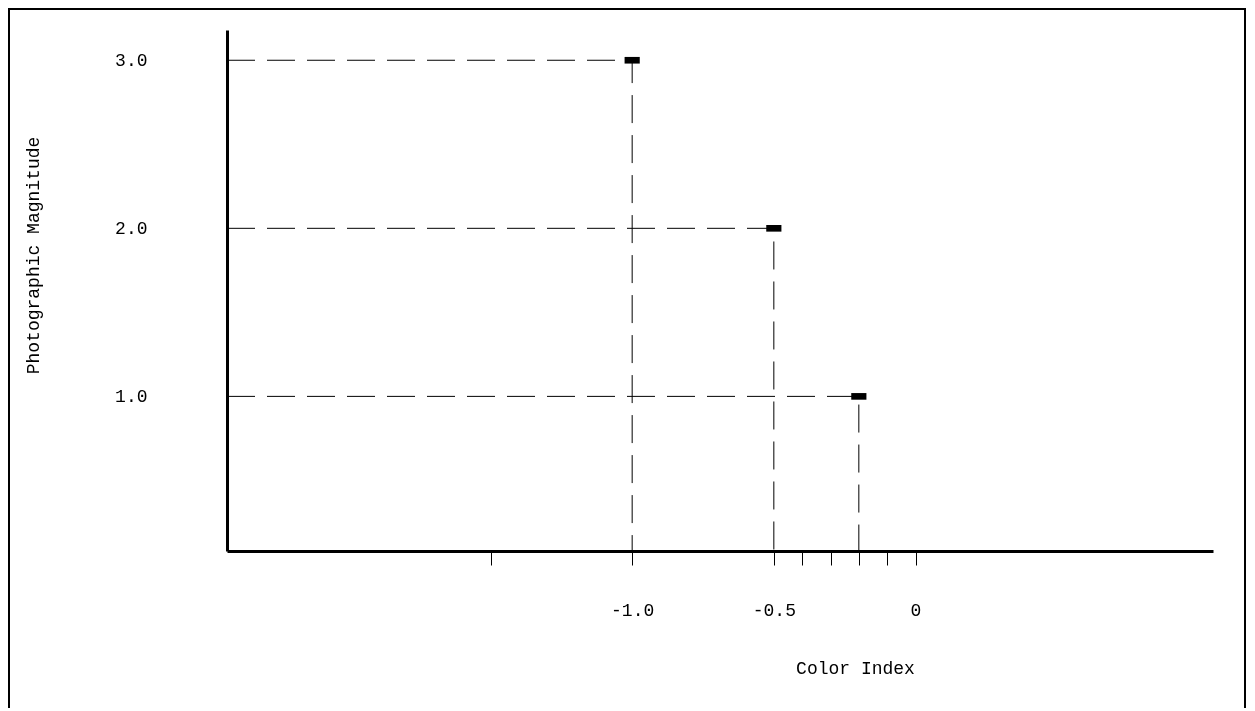  What do you see at coordinates (131, 228) in the screenshot?
I see `y-tick-label: 2.0` at bounding box center [131, 228].